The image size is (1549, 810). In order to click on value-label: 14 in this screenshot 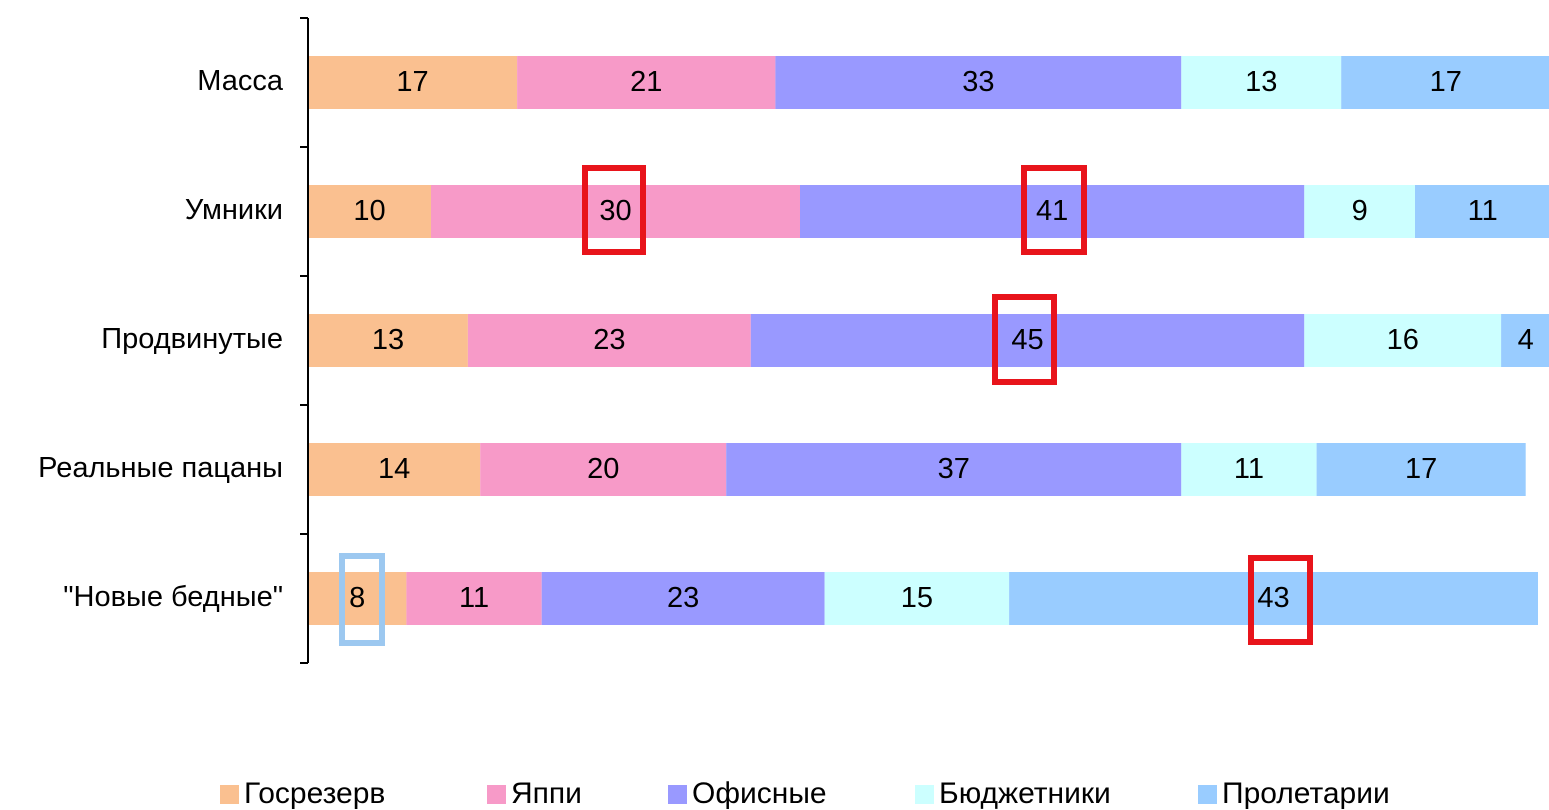, I will do `click(394, 469)`.